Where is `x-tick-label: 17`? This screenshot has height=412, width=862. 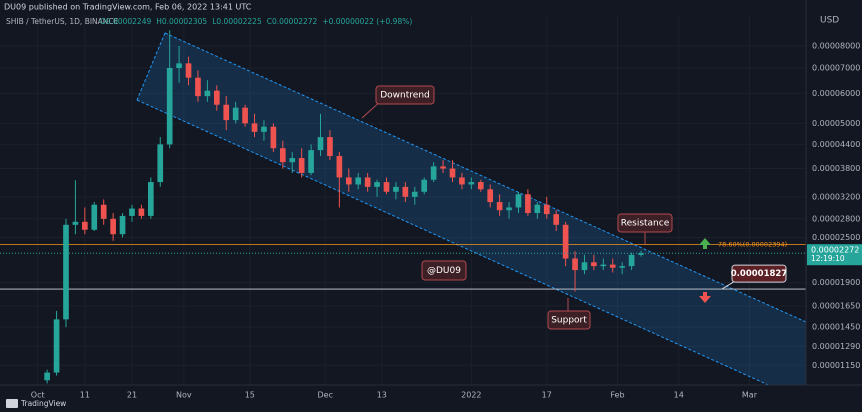
x-tick-label: 17 is located at coordinates (547, 395).